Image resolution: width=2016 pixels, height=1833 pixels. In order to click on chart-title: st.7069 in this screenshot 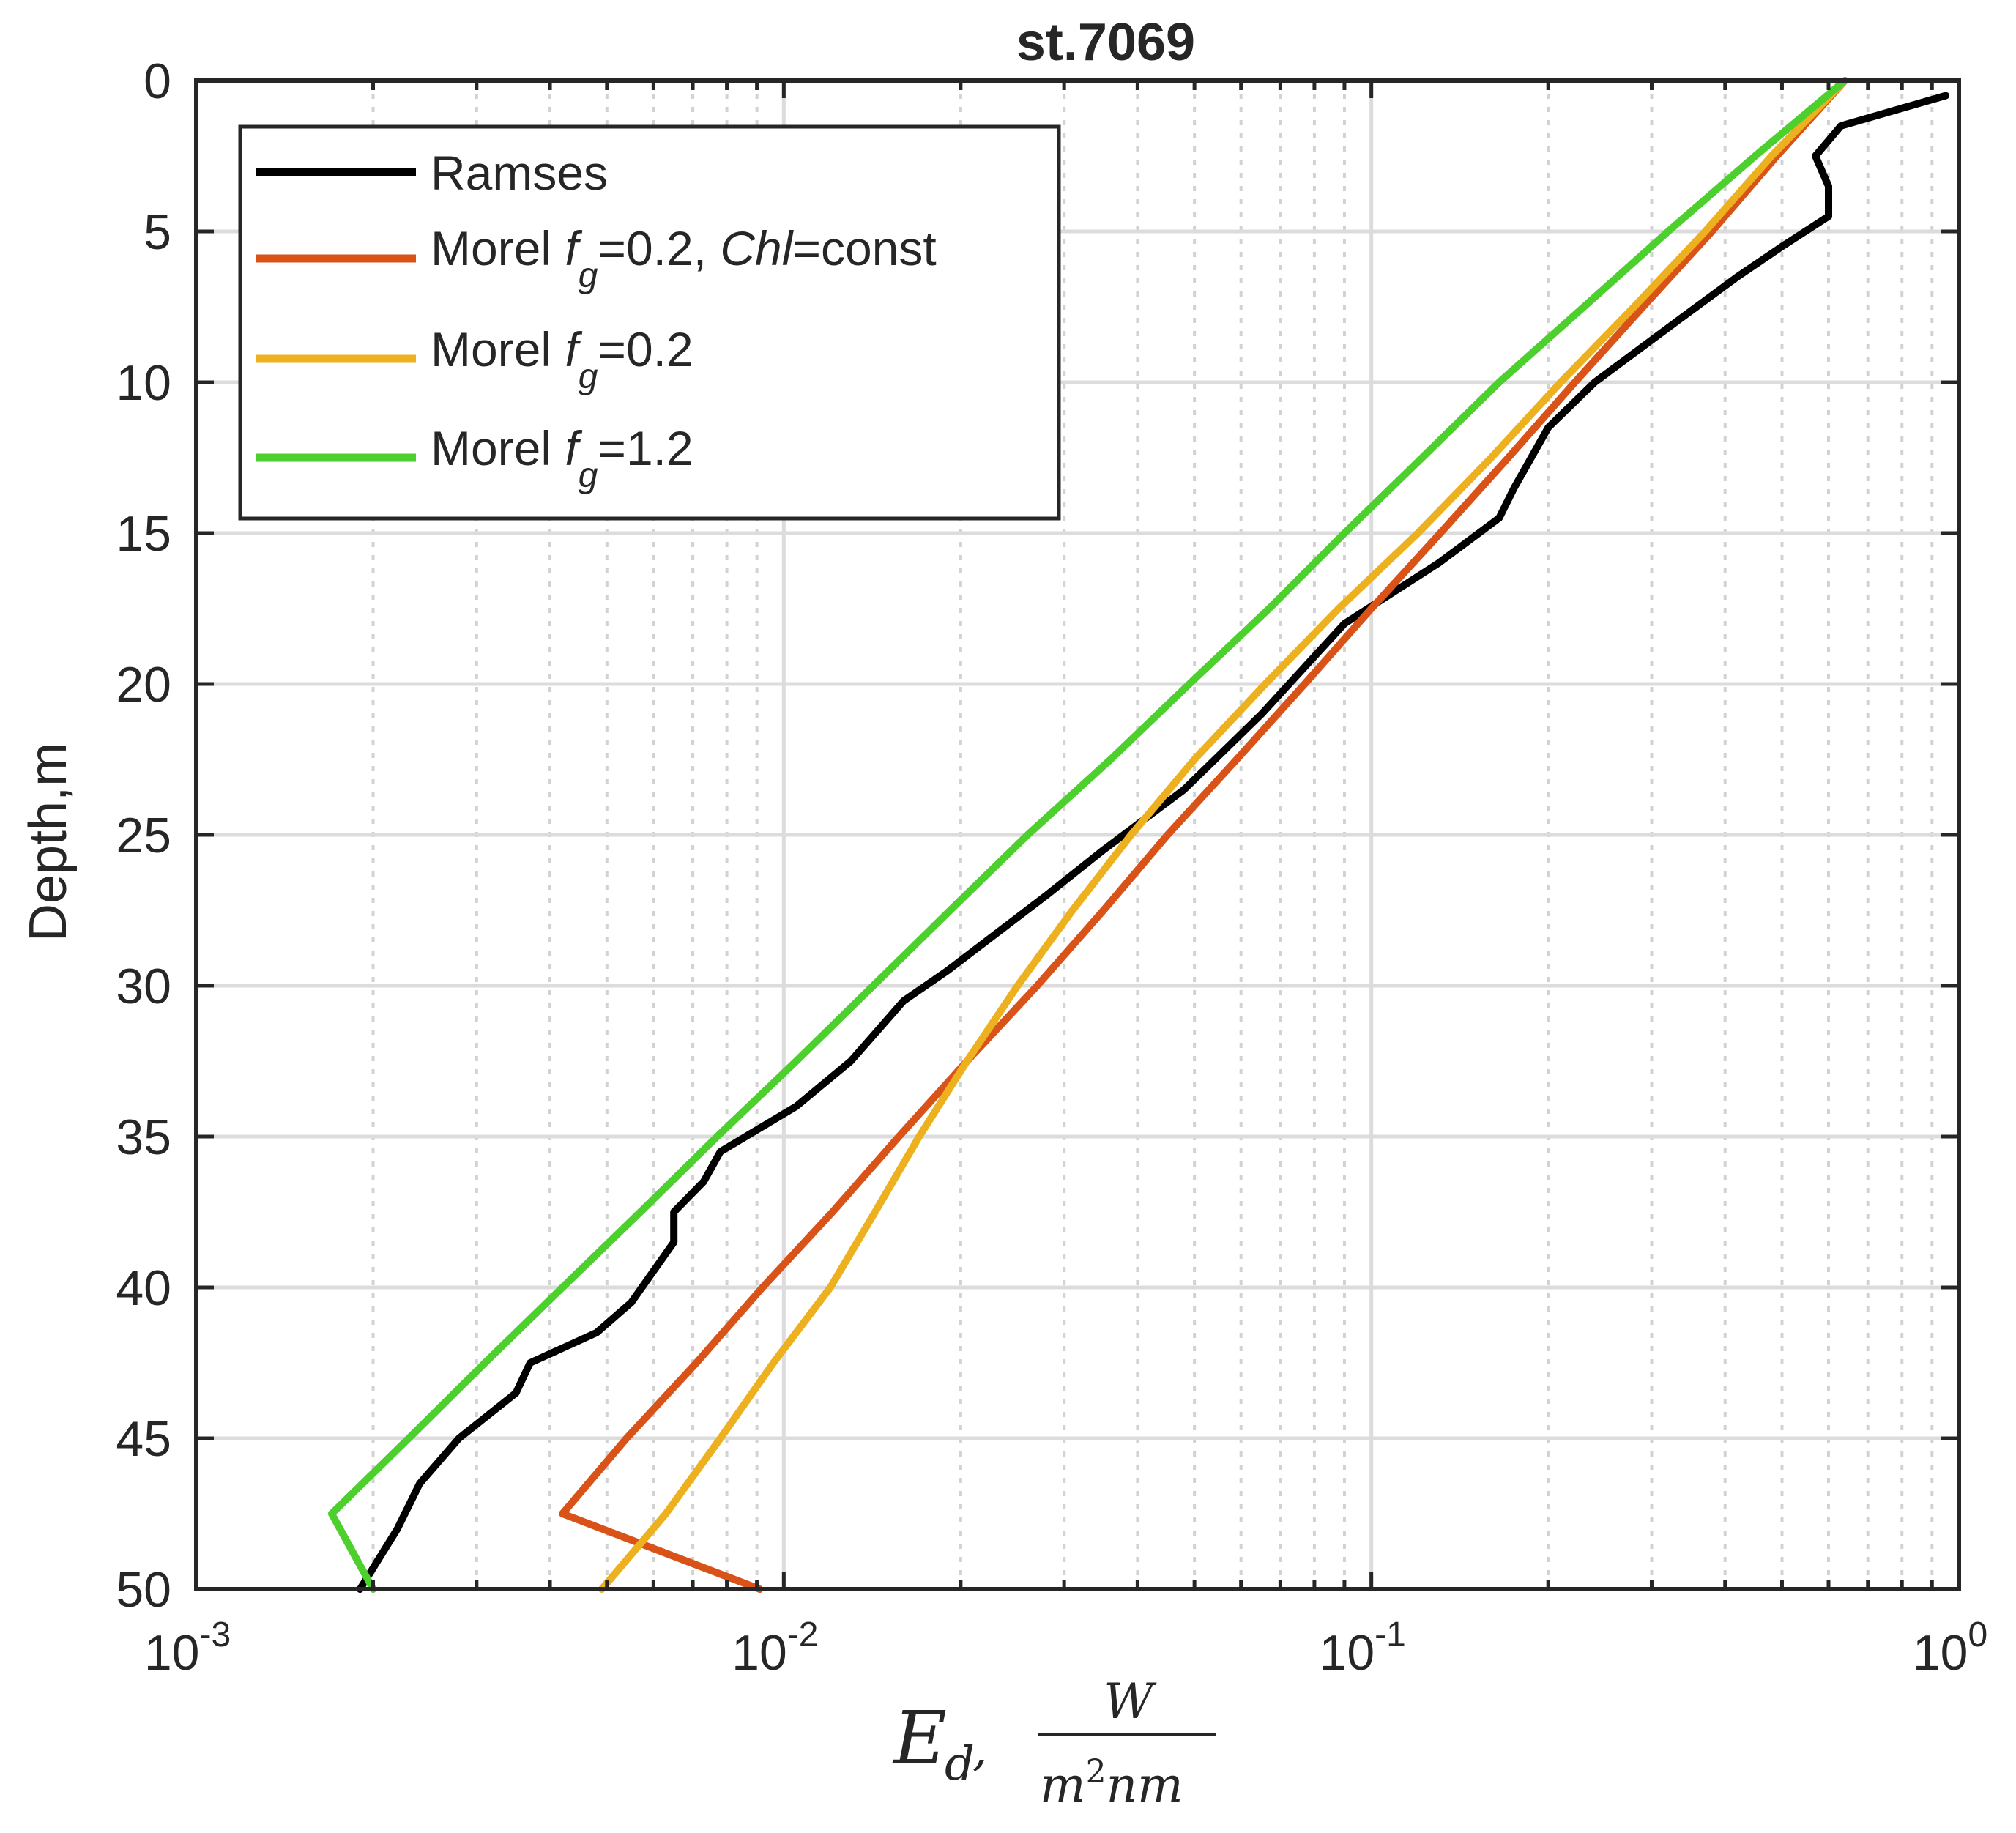, I will do `click(1105, 42)`.